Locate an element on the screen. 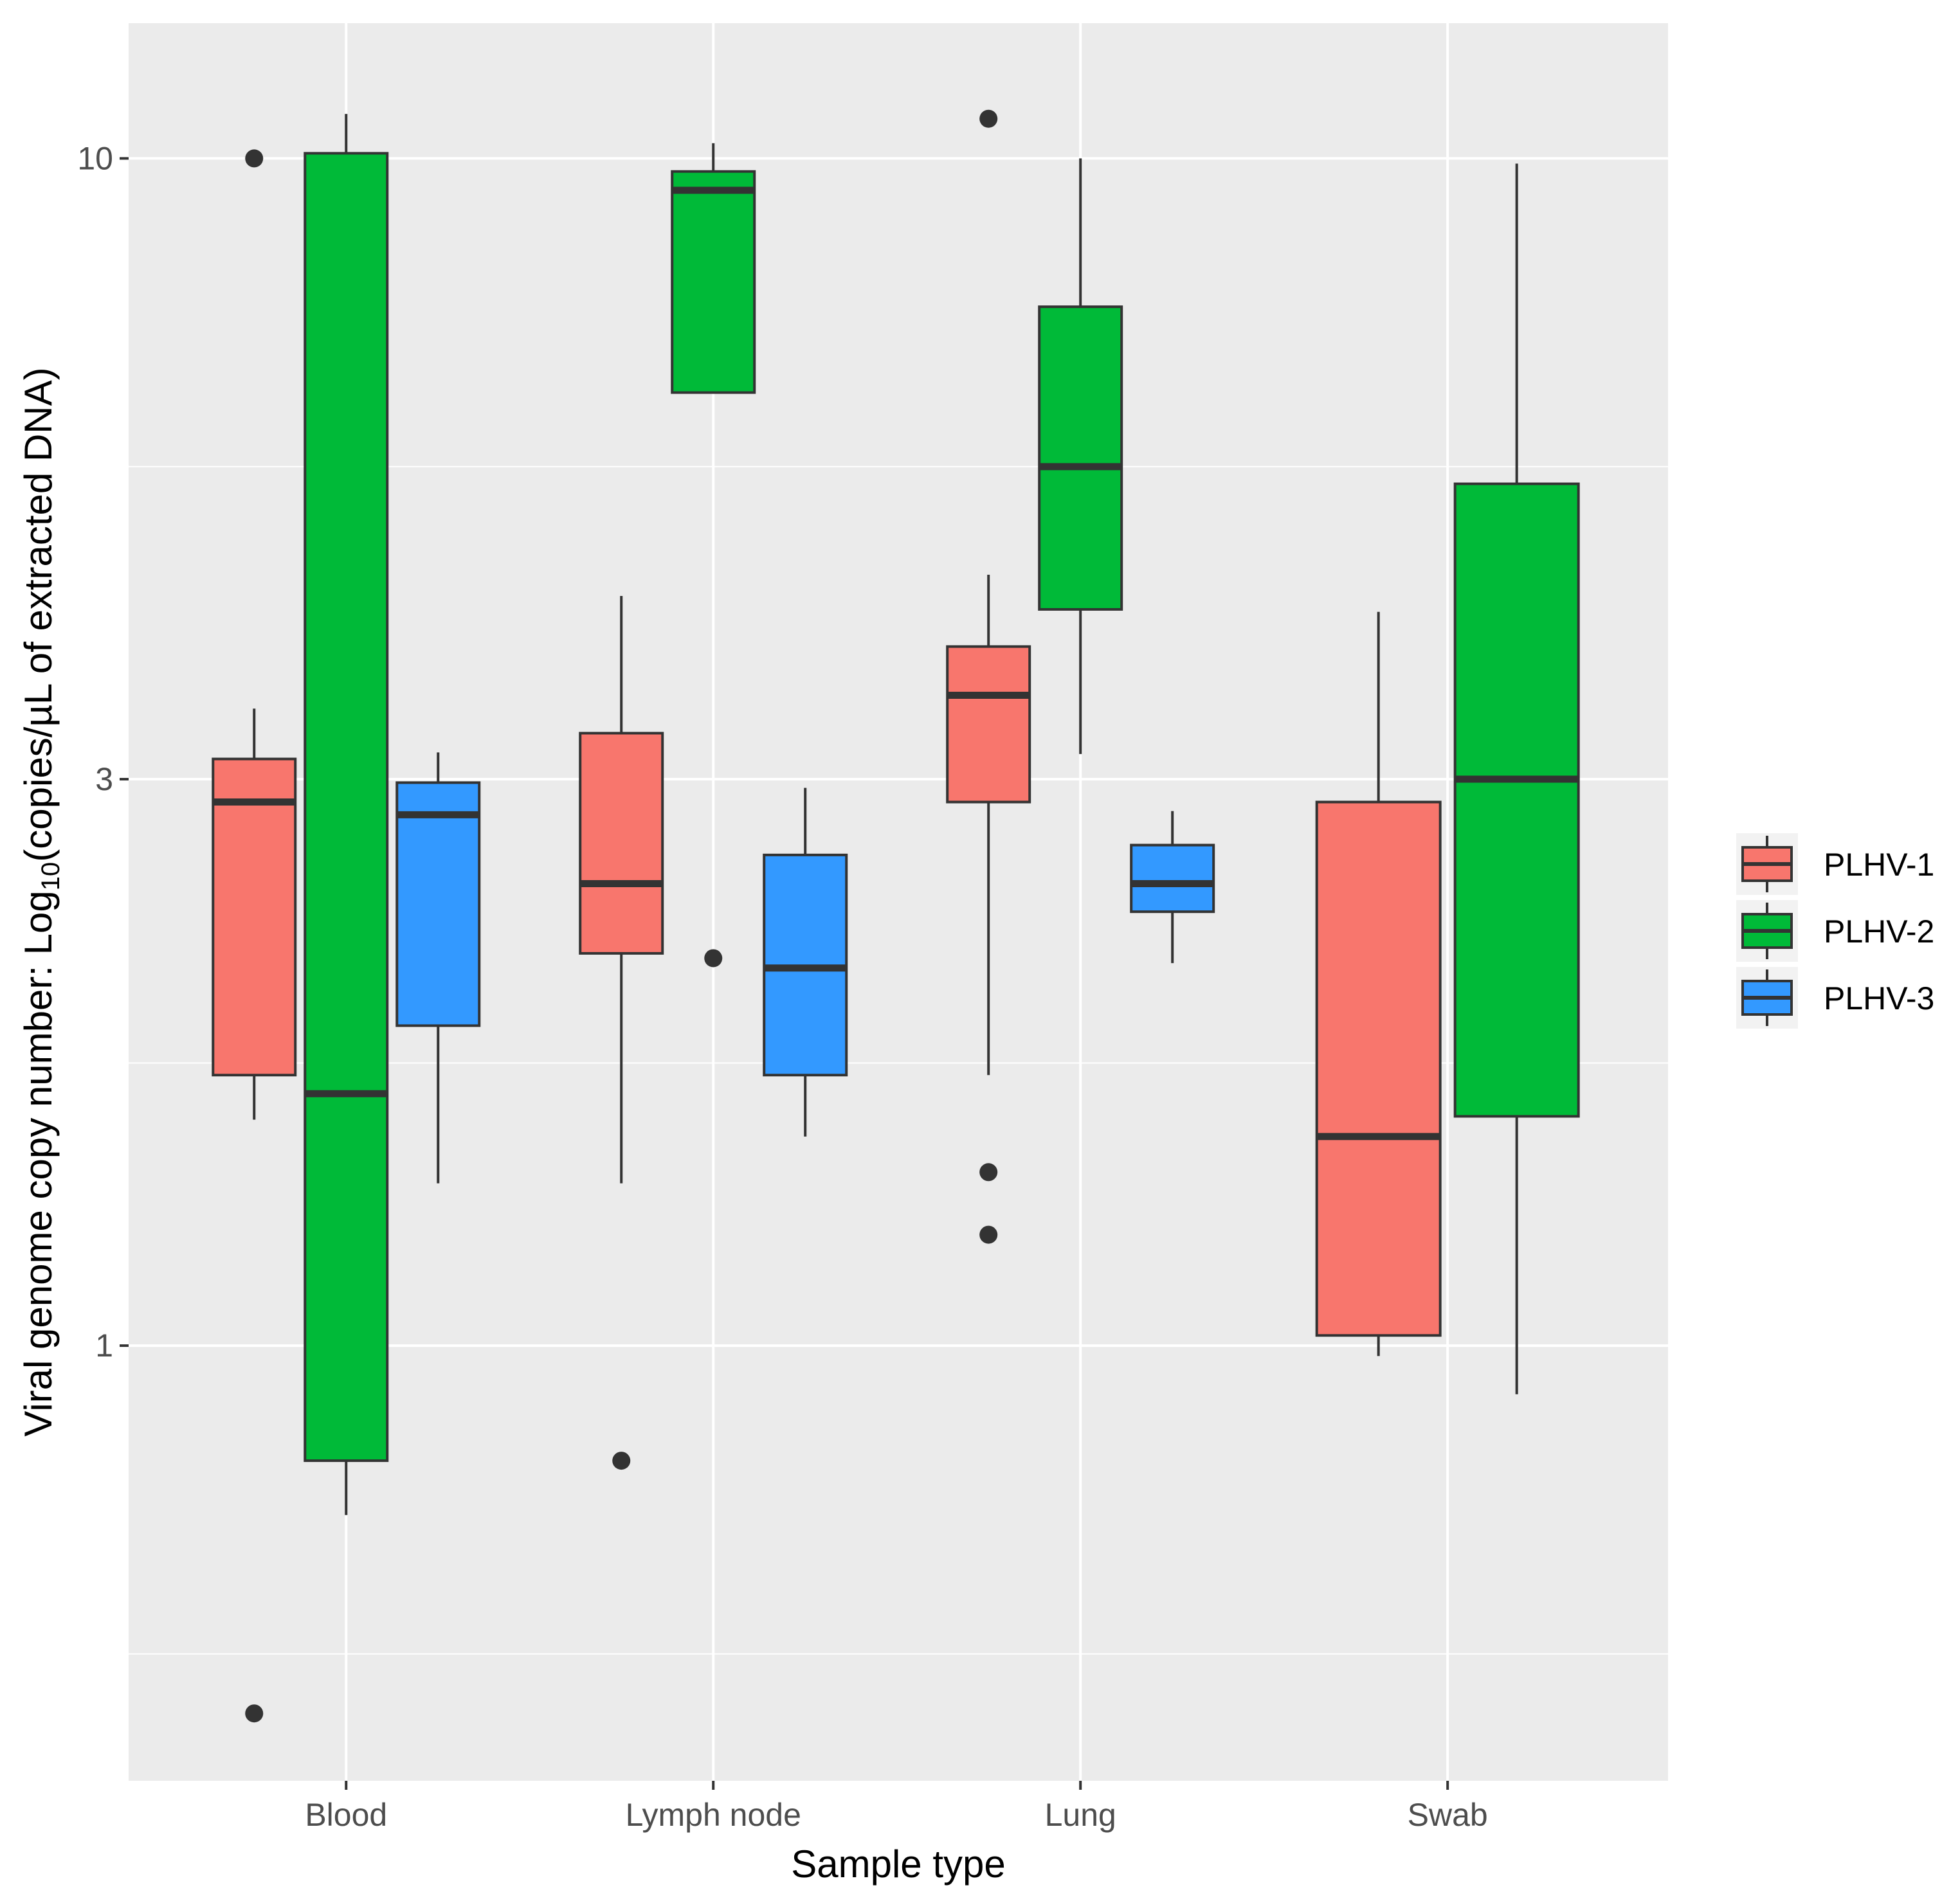  legend: PLHV-1 PLHV-2 PLHV-3 is located at coordinates (1835, 931).